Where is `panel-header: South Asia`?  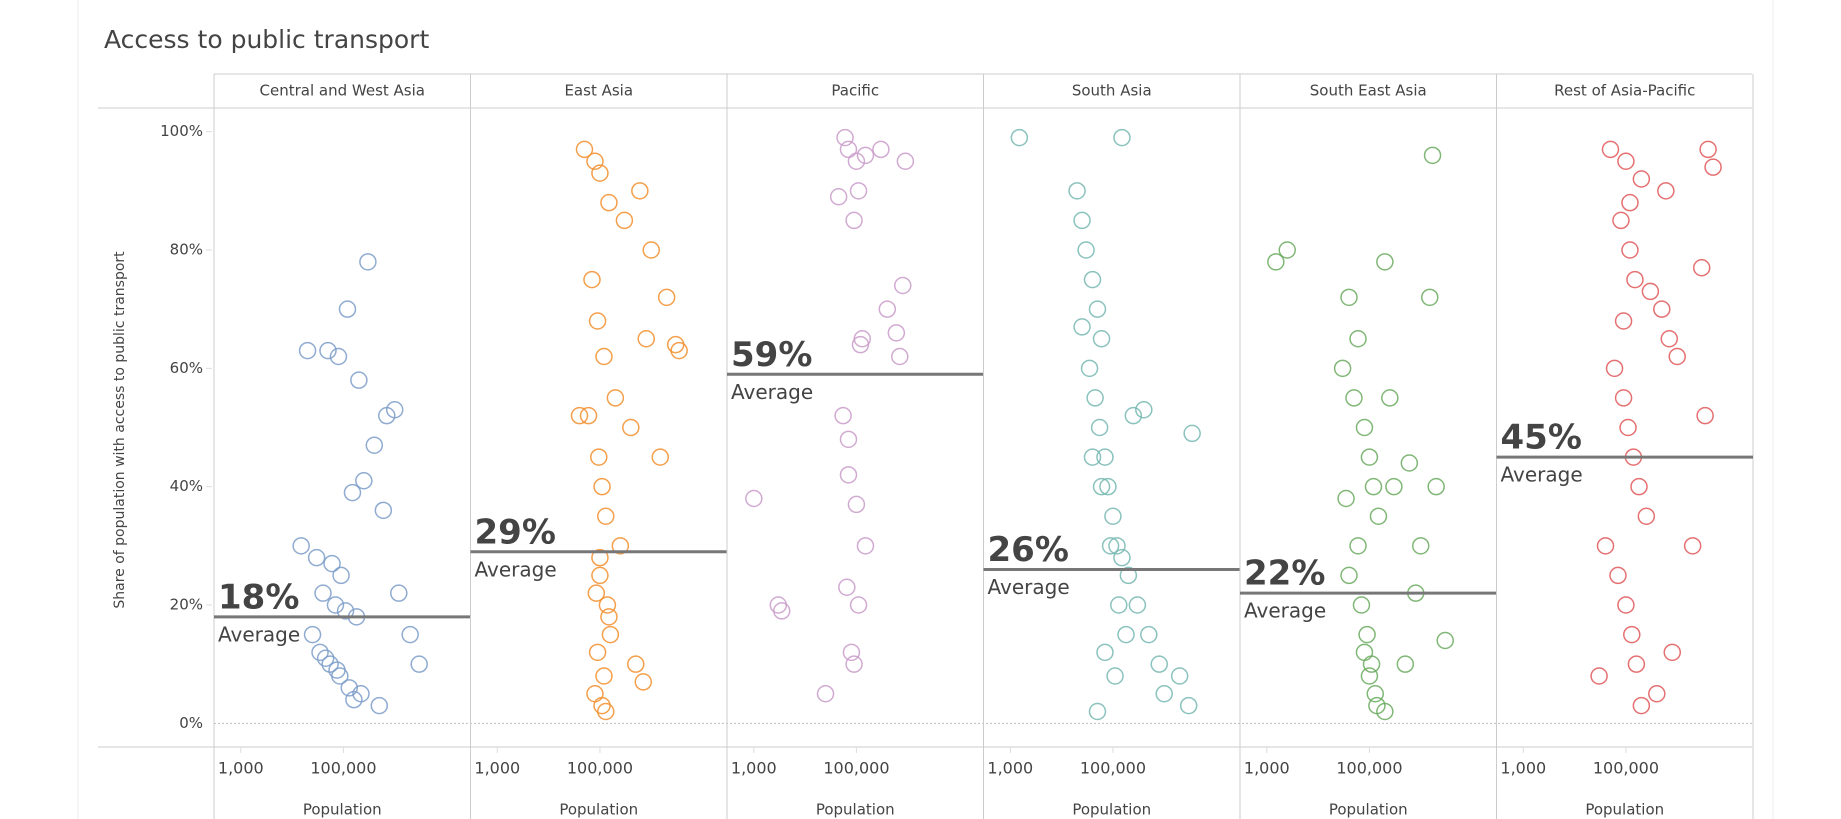
panel-header: South Asia is located at coordinates (1112, 91).